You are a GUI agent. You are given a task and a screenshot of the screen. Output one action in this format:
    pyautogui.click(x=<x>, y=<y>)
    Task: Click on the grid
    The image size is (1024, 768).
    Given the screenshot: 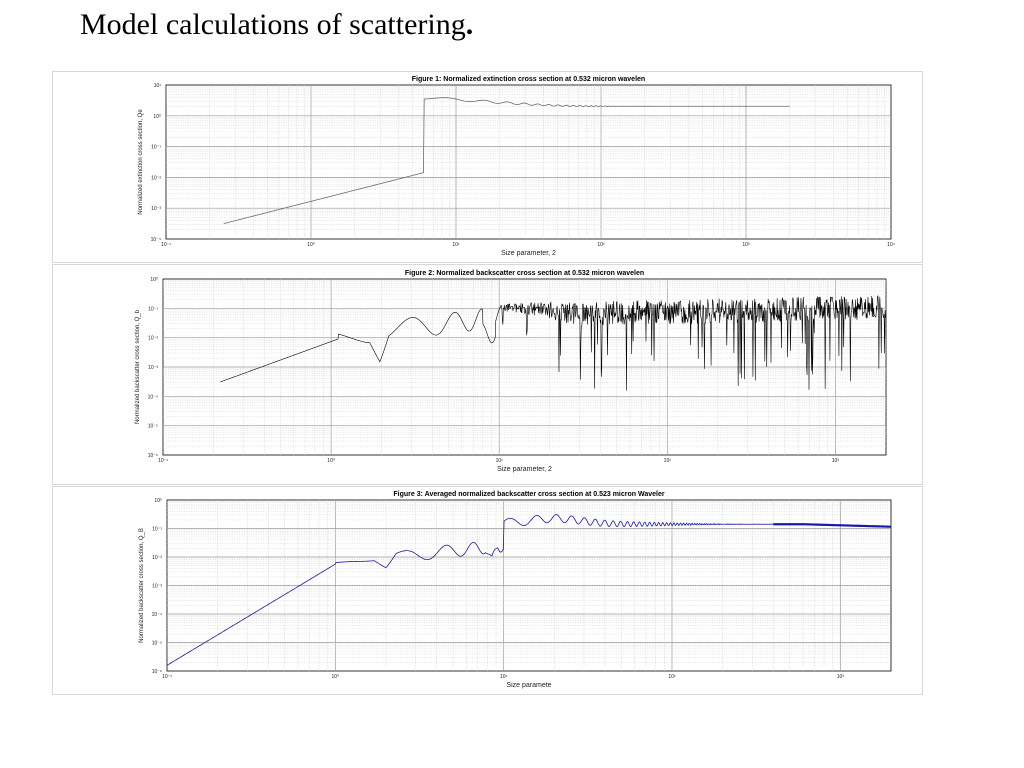 What is the action you would take?
    pyautogui.click(x=528, y=162)
    